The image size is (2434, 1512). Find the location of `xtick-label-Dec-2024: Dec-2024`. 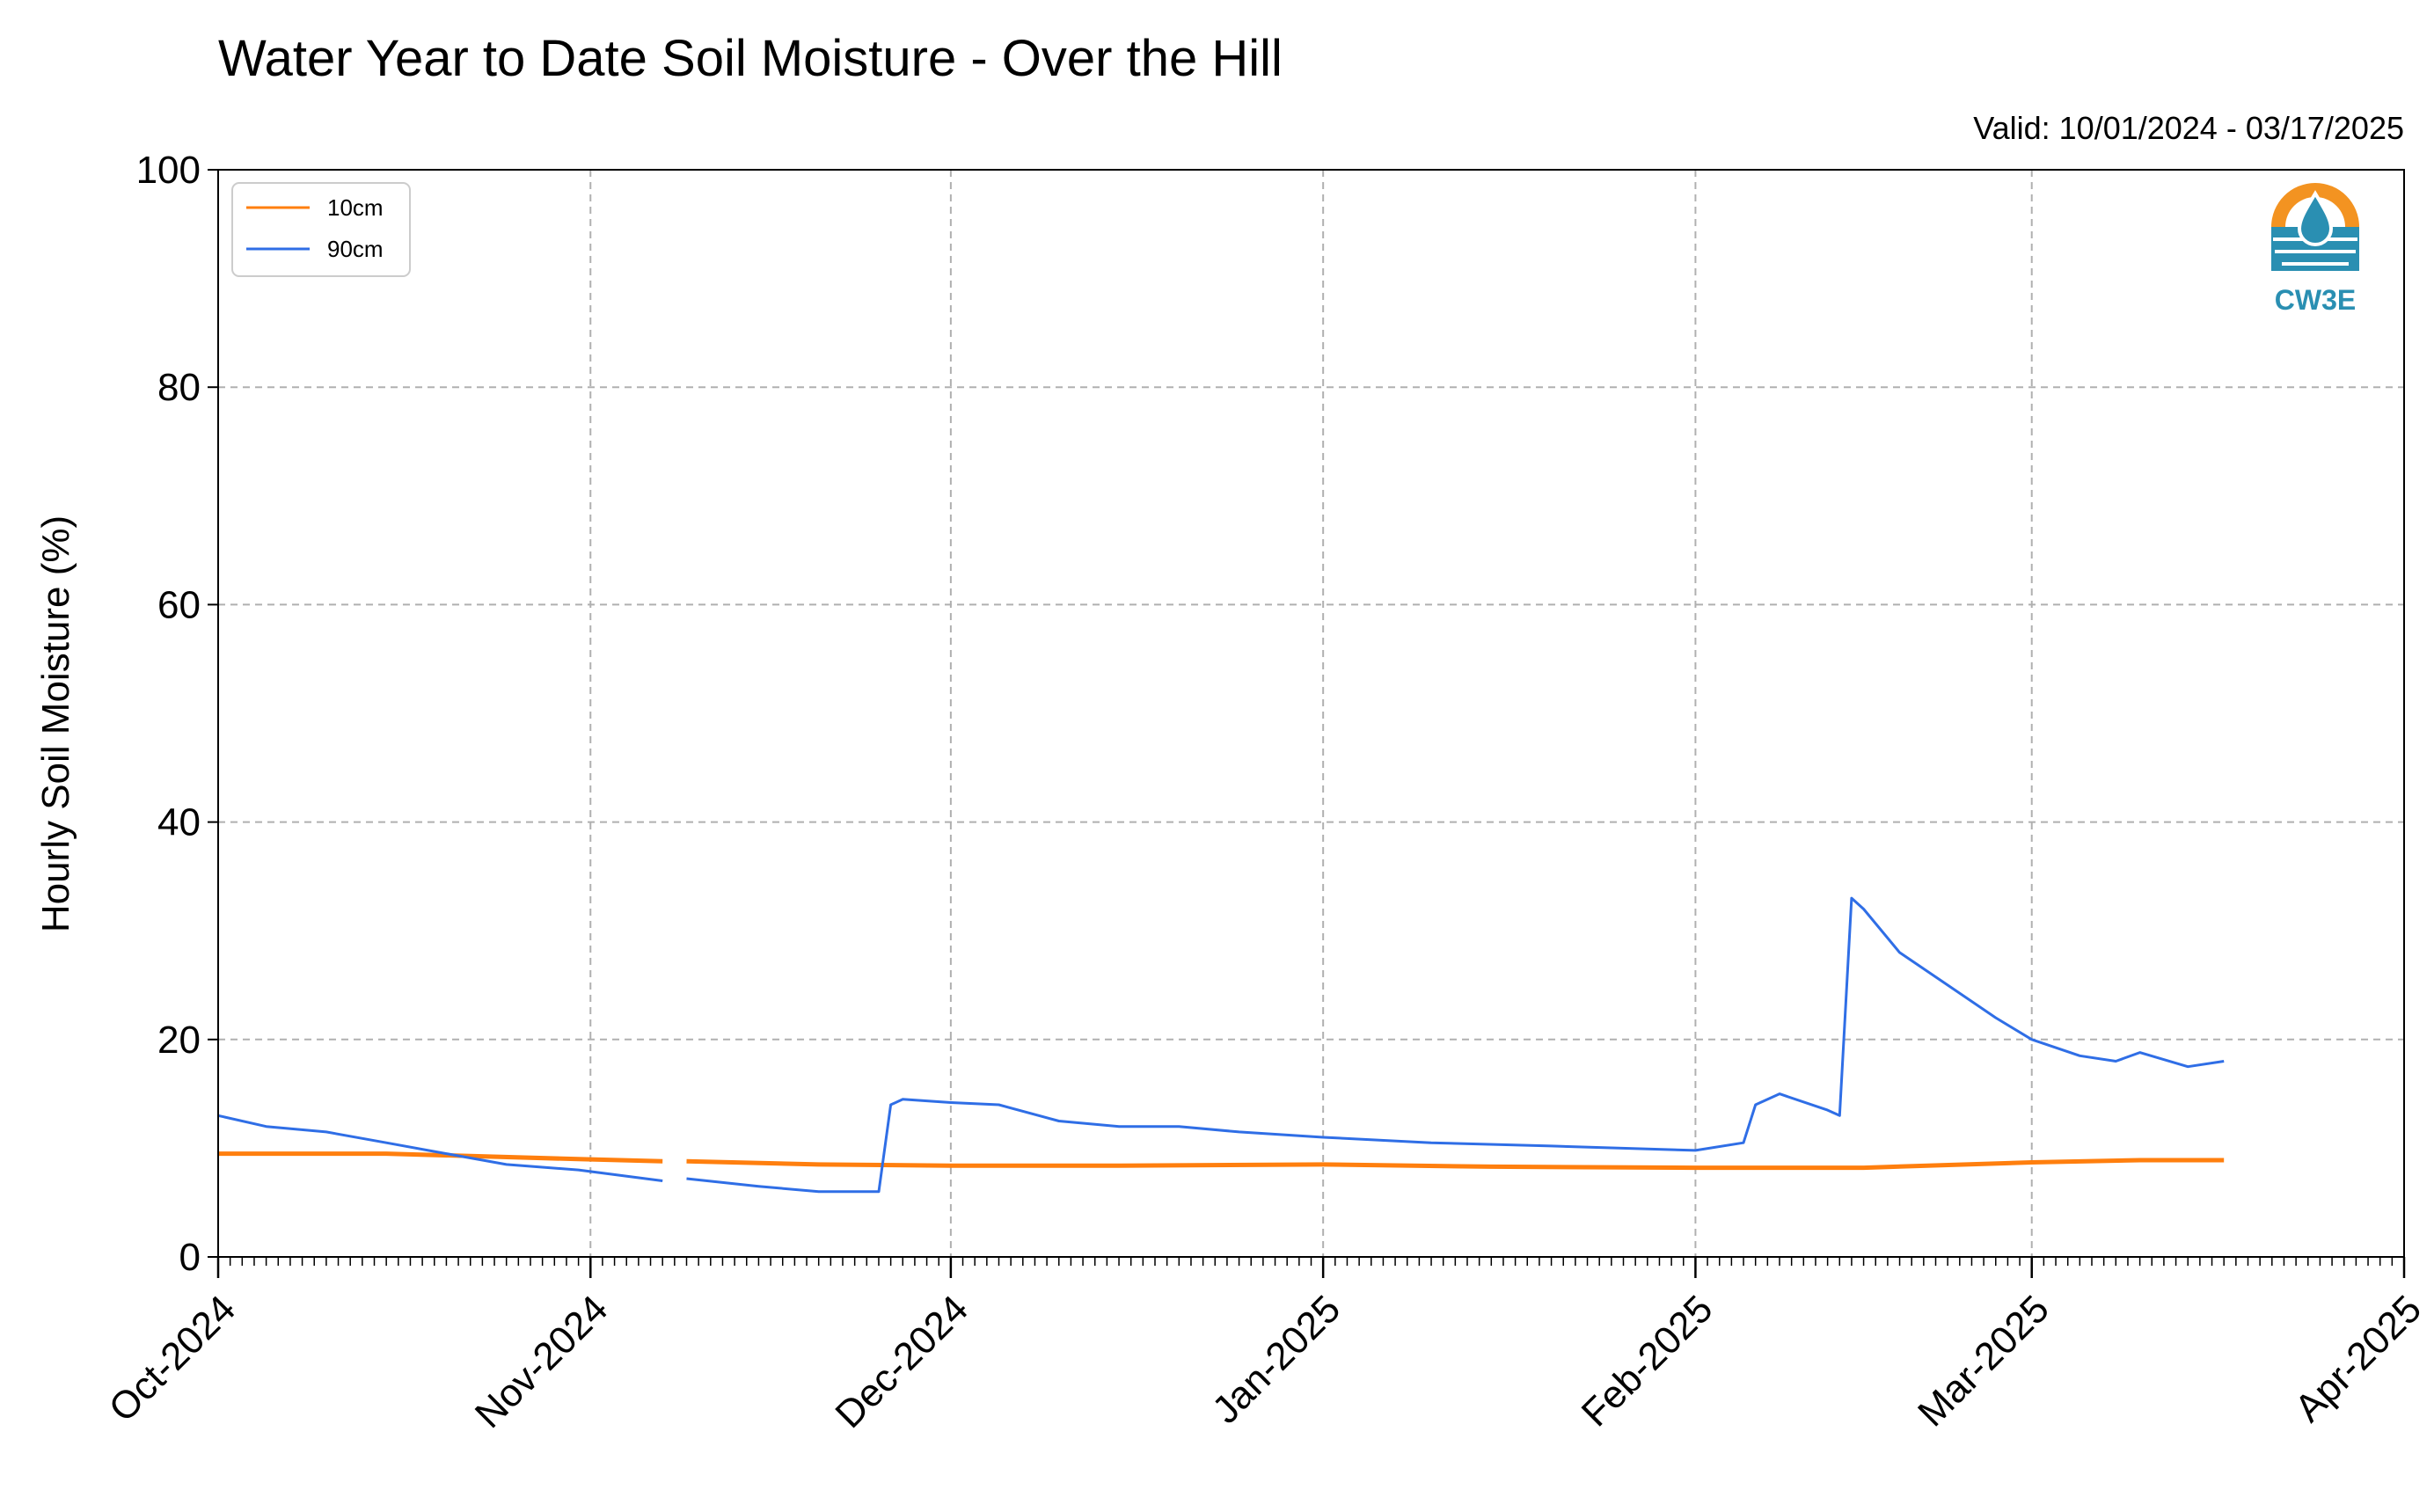

xtick-label-Dec-2024: Dec-2024 is located at coordinates (901, 1361).